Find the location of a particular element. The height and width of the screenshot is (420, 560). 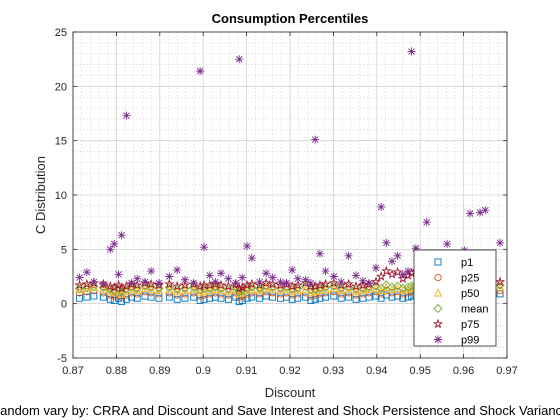

x-tick-label: 0.92 is located at coordinates (289, 371).